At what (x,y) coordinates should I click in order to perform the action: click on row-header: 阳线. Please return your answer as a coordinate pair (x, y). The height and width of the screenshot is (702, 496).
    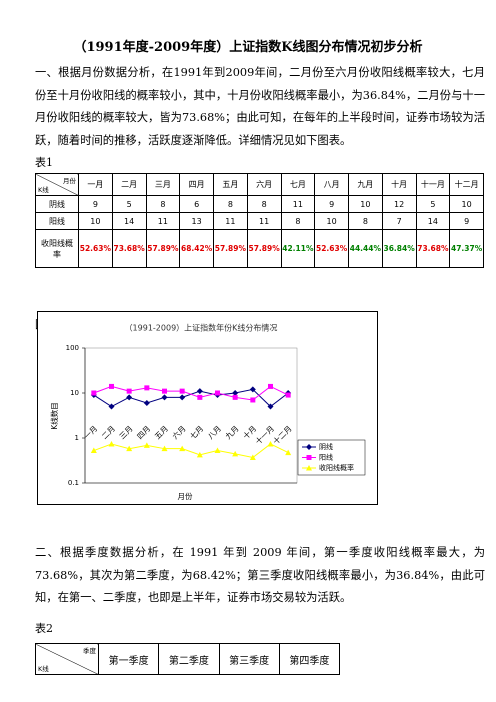
    Looking at the image, I should click on (57, 221).